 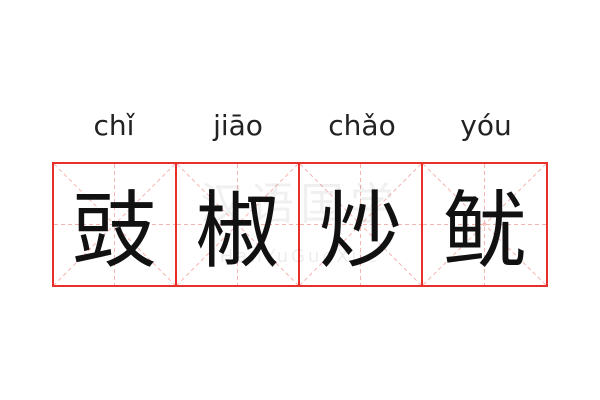 I want to click on watermark-text: HanYuGuoXue, so click(x=300, y=256).